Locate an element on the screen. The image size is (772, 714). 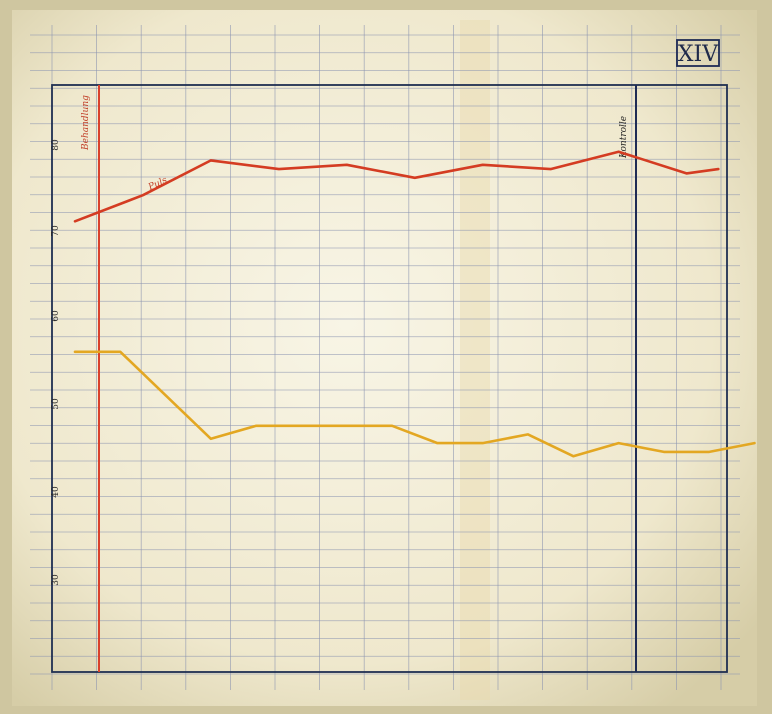
y-tick-label: 30 is located at coordinates (56, 580).